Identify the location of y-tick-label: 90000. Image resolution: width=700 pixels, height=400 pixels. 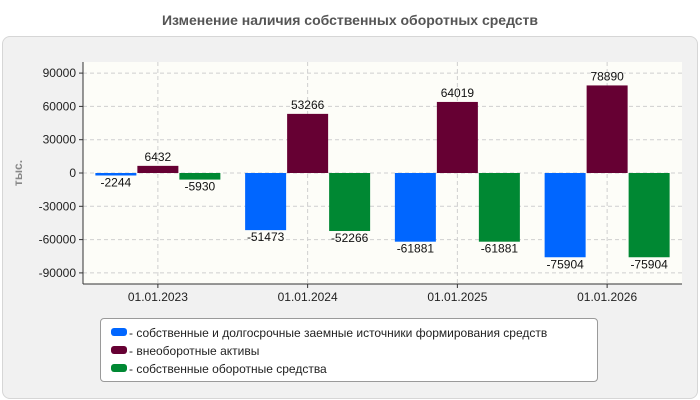
(60, 73).